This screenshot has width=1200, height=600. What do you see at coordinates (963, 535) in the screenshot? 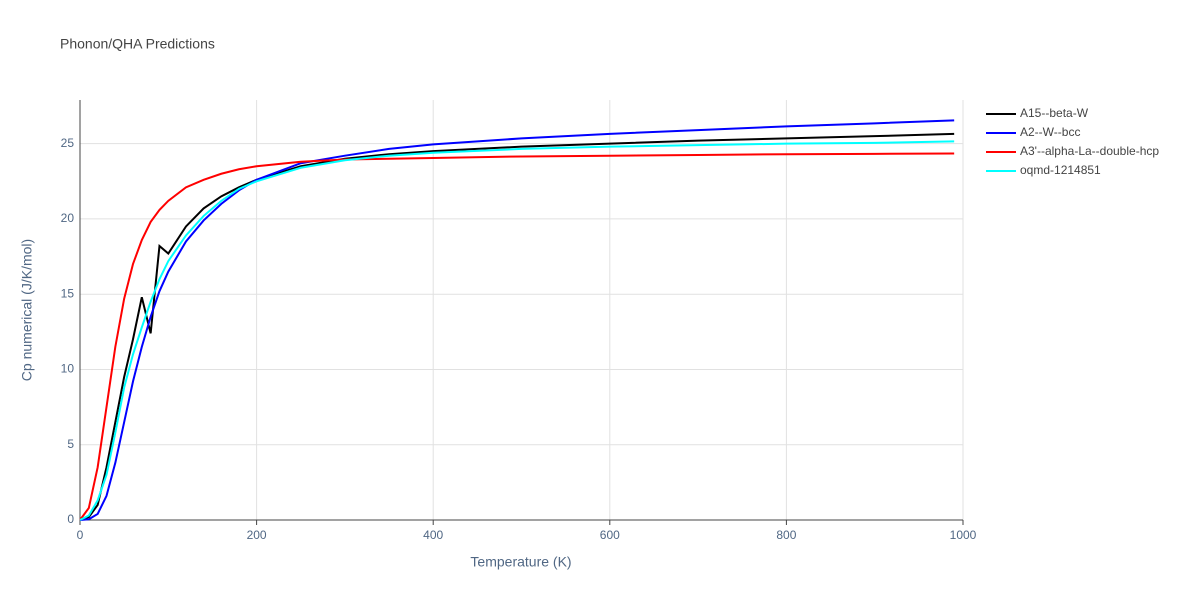
I see `x-tick-label: 1000` at bounding box center [963, 535].